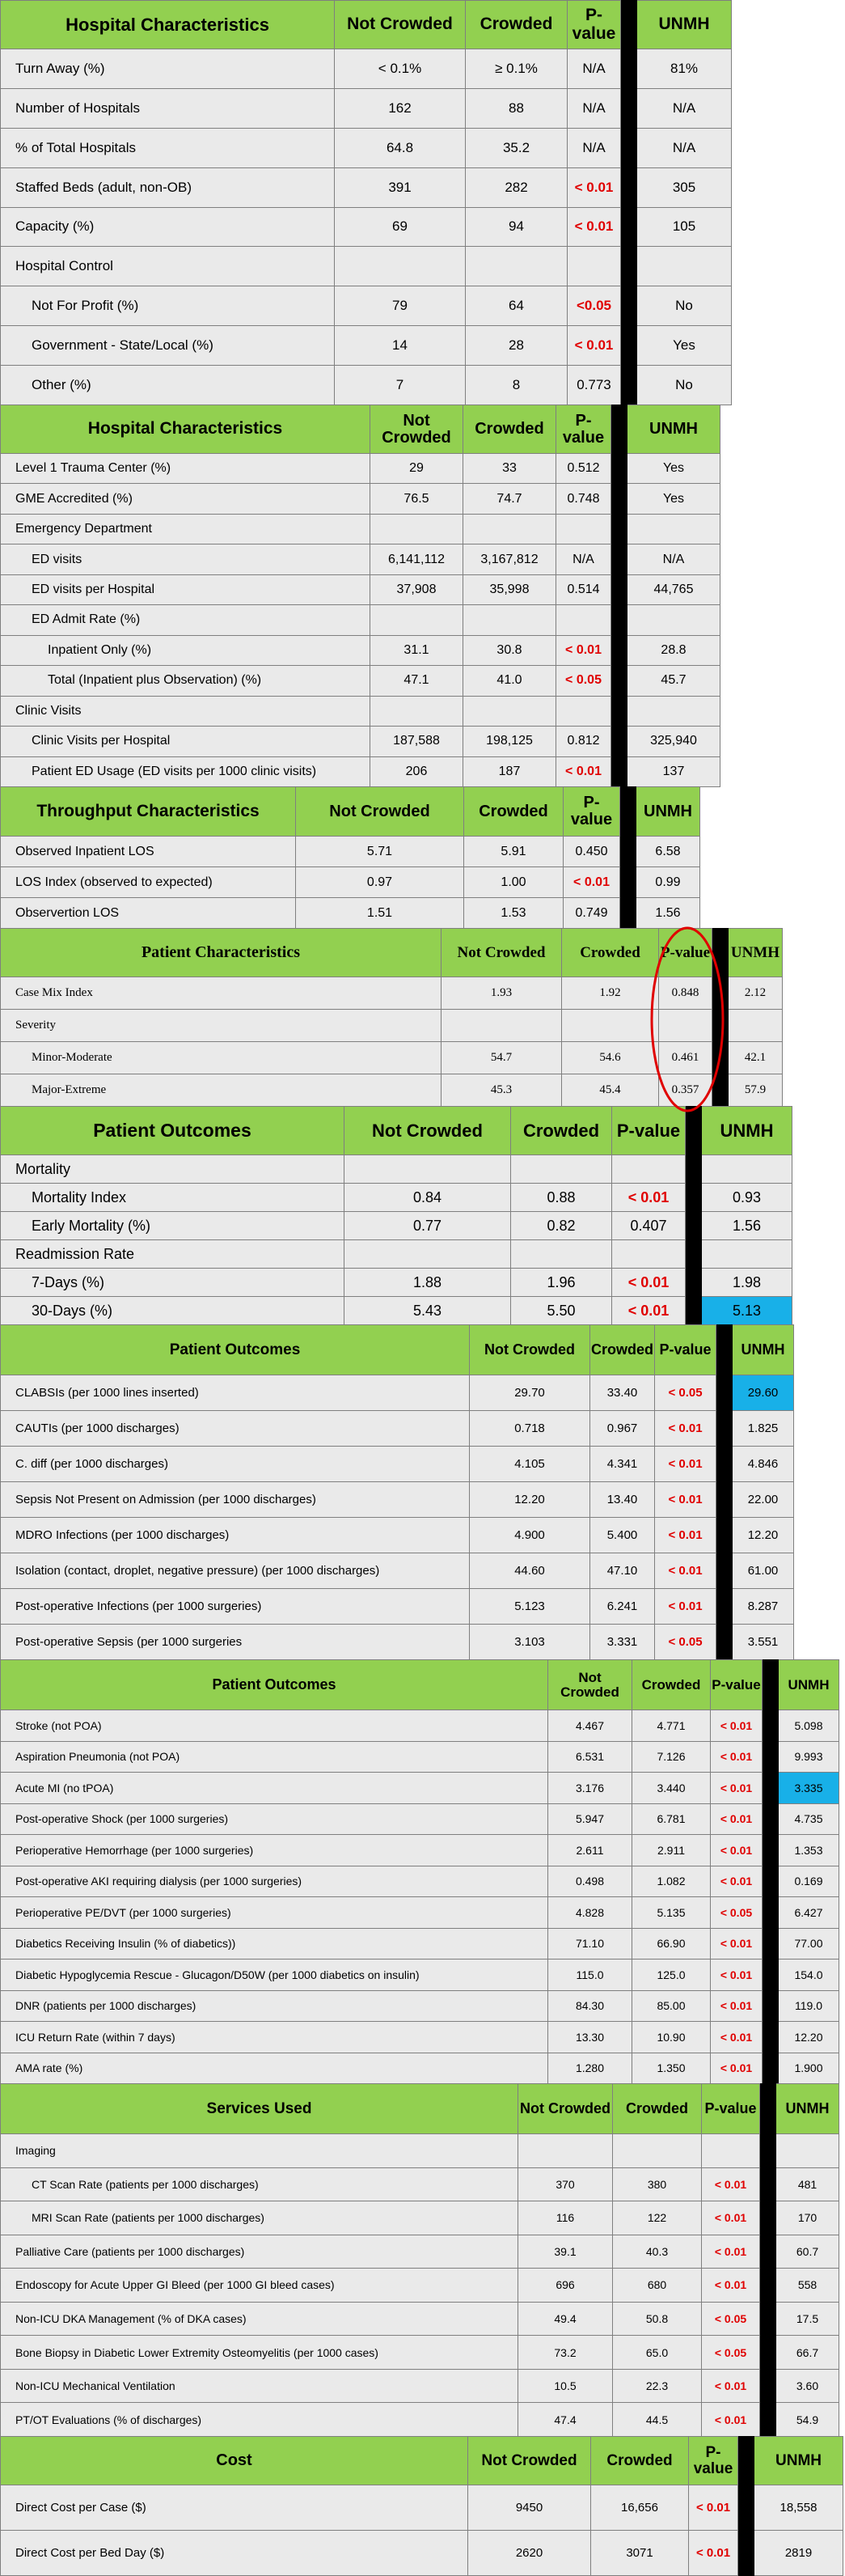  What do you see at coordinates (400, 385) in the screenshot?
I see `value-not-crowded: 7` at bounding box center [400, 385].